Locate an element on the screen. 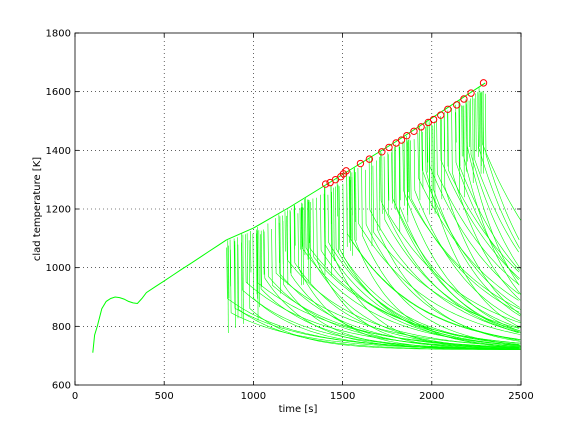  y-tick-label: 600 is located at coordinates (61, 386).